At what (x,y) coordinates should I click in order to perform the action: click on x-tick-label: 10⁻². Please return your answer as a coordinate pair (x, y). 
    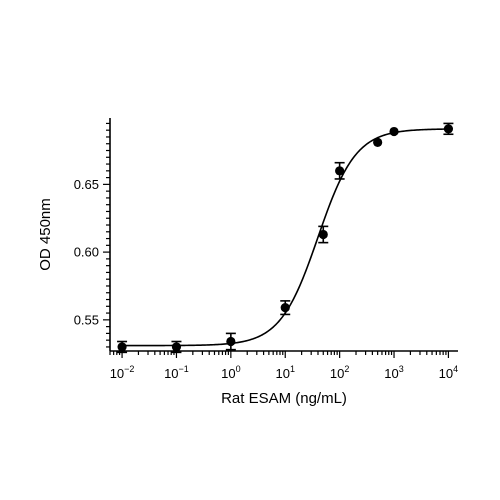
    Looking at the image, I should click on (122, 372).